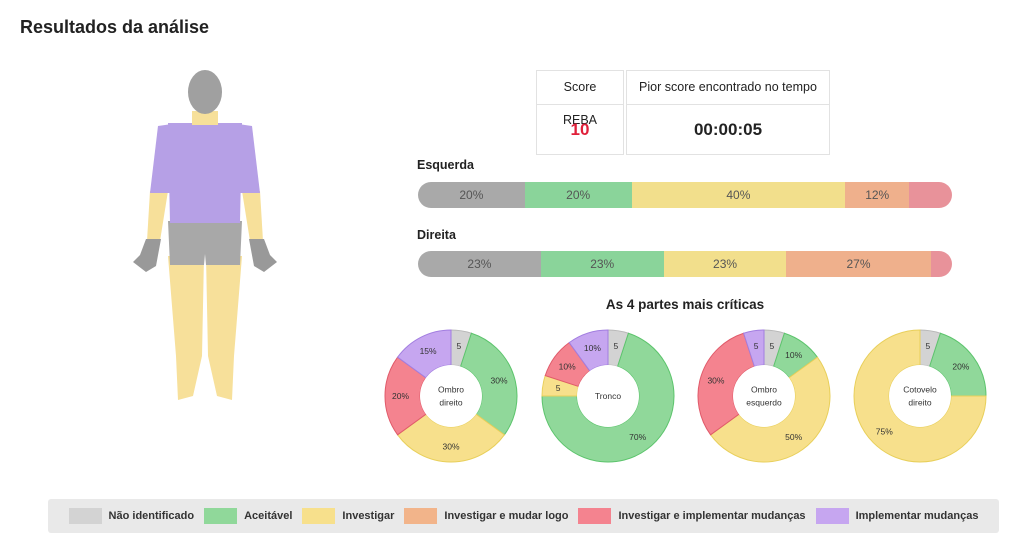  I want to click on bar-segment-nao-identificado: 23%, so click(479, 264).